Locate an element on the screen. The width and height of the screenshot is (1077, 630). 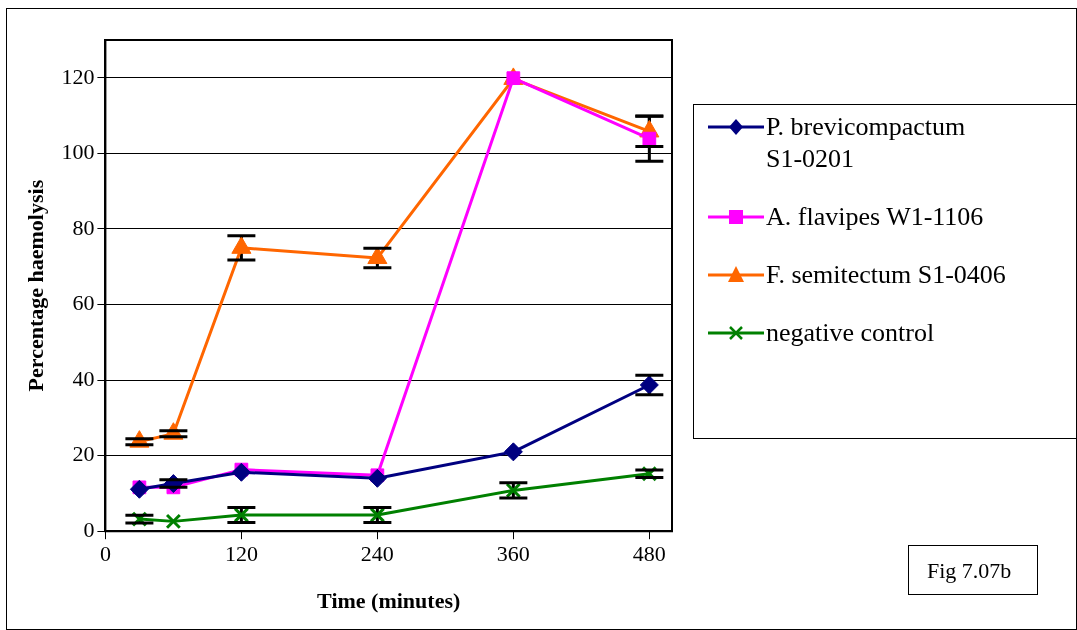
caption: Fig 7.07b is located at coordinates (973, 570).